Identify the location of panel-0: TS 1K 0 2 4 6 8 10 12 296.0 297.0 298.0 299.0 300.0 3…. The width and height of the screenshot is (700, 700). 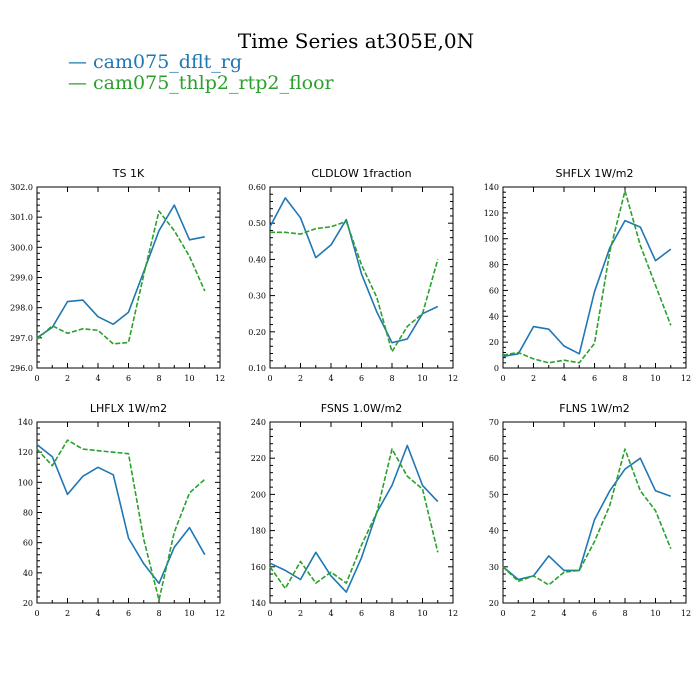
(117, 275).